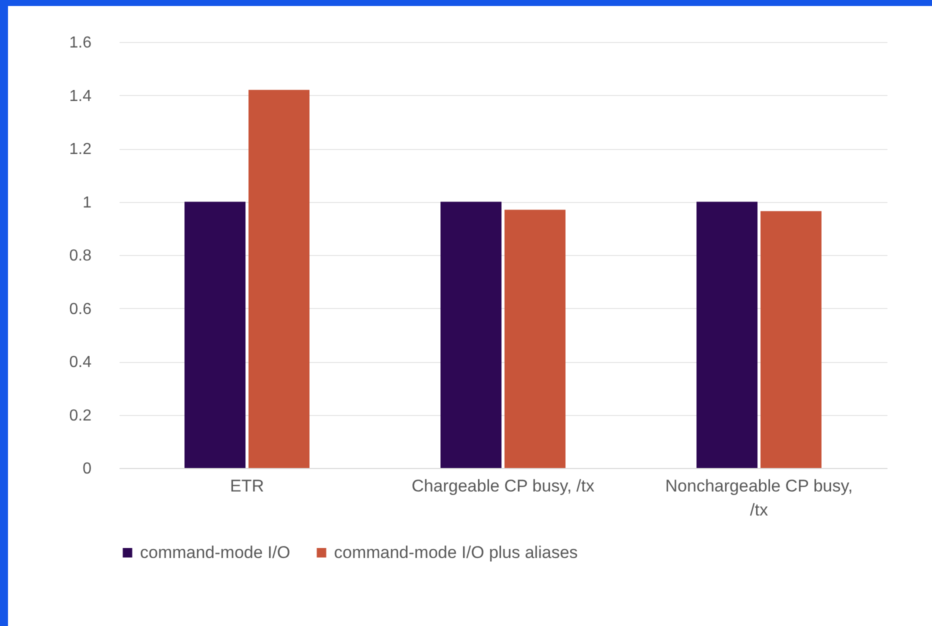 This screenshot has width=932, height=626. What do you see at coordinates (80, 149) in the screenshot?
I see `y-tick-label: 1.2` at bounding box center [80, 149].